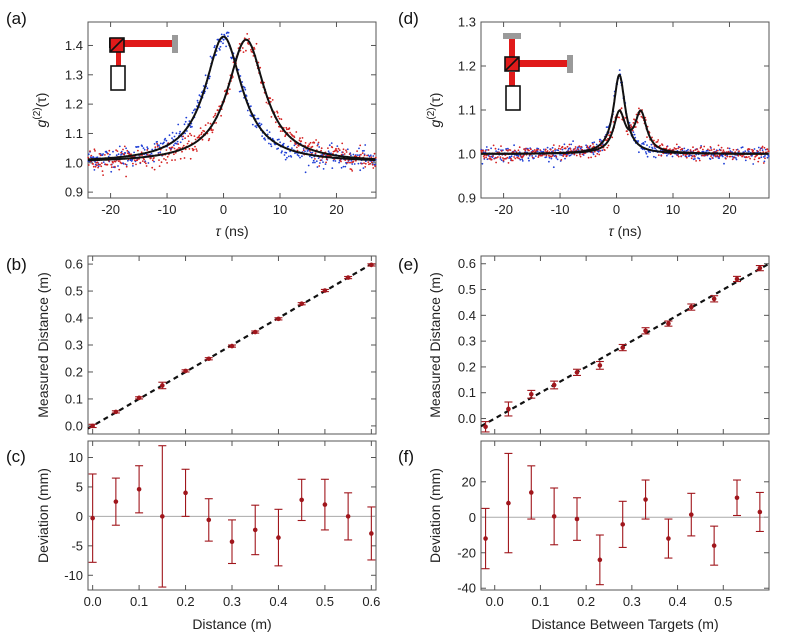 Image resolution: width=797 pixels, height=641 pixels. I want to click on y-tick-label: 0.9, so click(467, 198).